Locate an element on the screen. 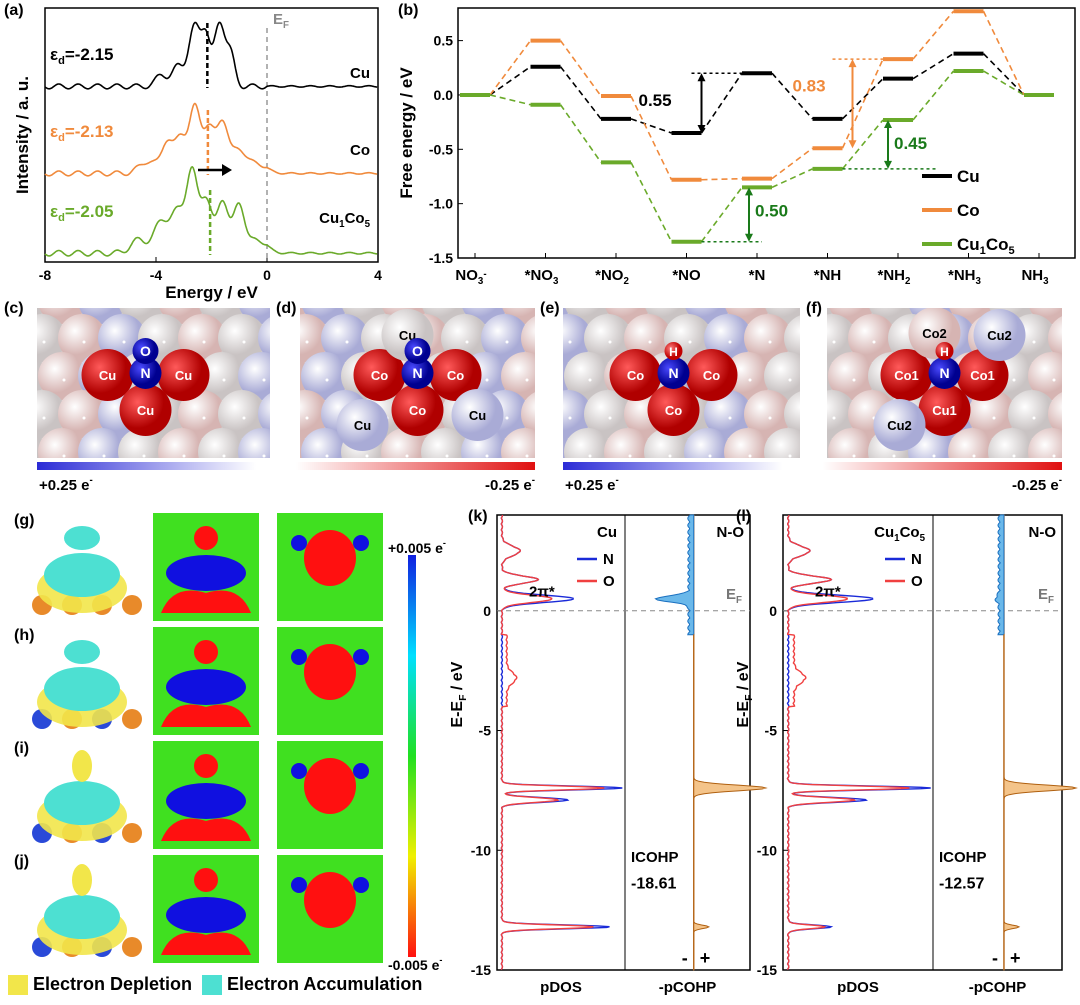 The image size is (1080, 1005). adsorbate-lobe is located at coordinates (82, 766).